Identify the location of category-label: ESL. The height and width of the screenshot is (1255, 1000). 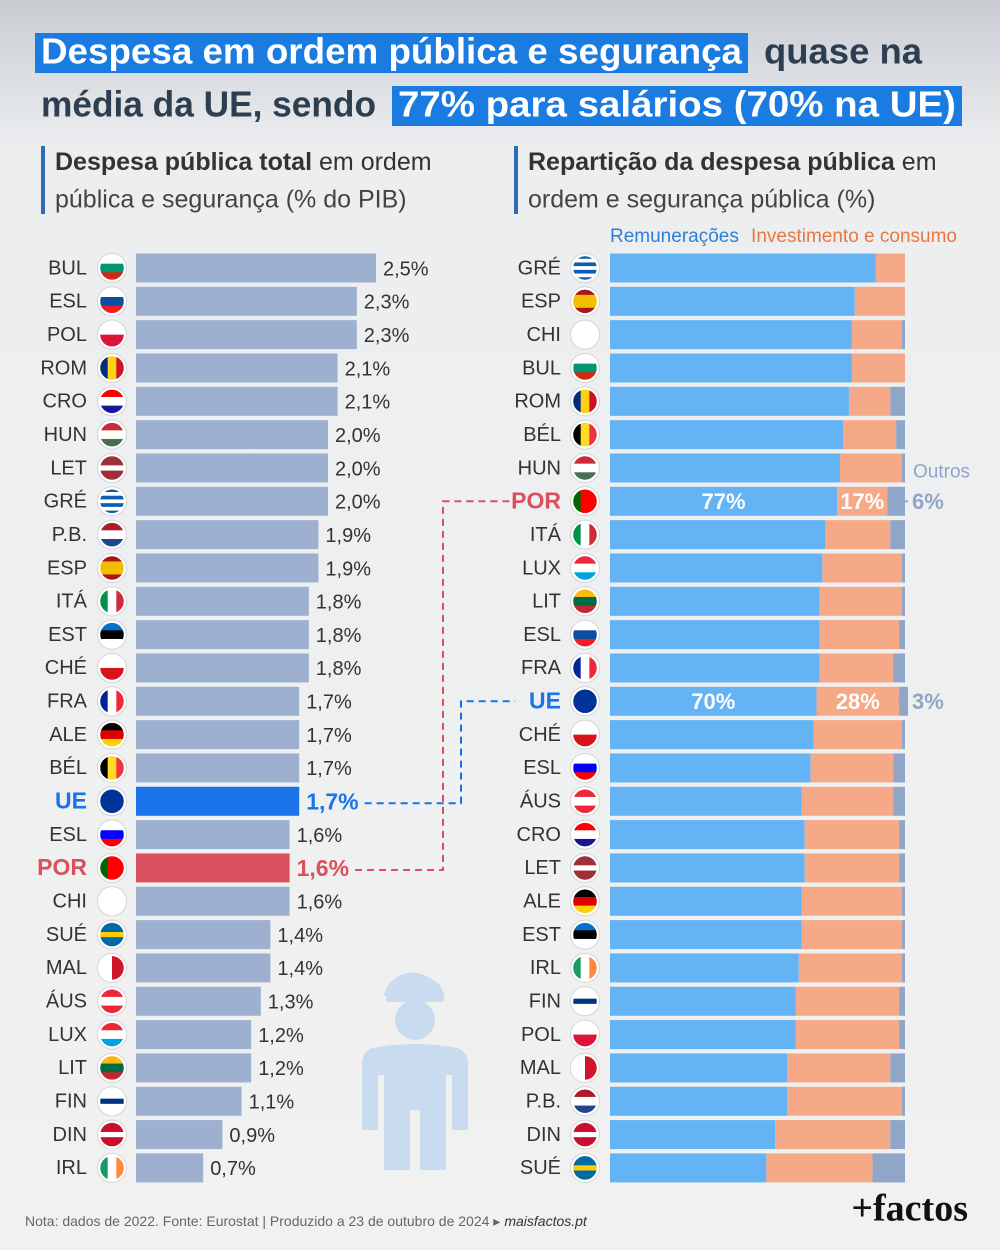
(68, 835).